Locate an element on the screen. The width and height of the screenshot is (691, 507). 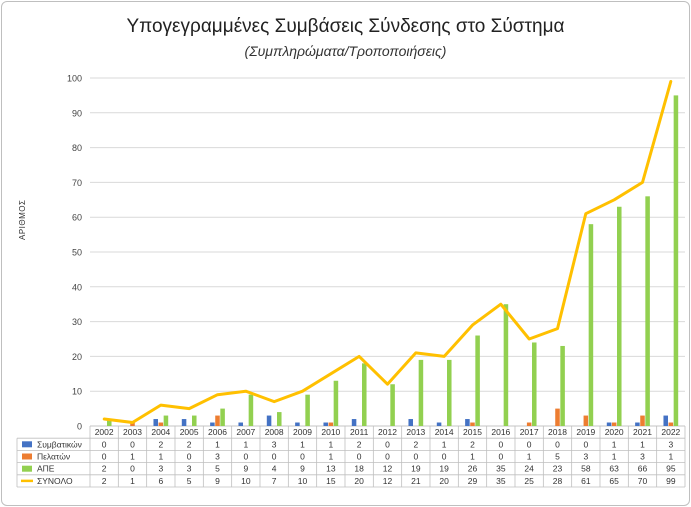
x-tick-label: 2021 is located at coordinates (642, 432).